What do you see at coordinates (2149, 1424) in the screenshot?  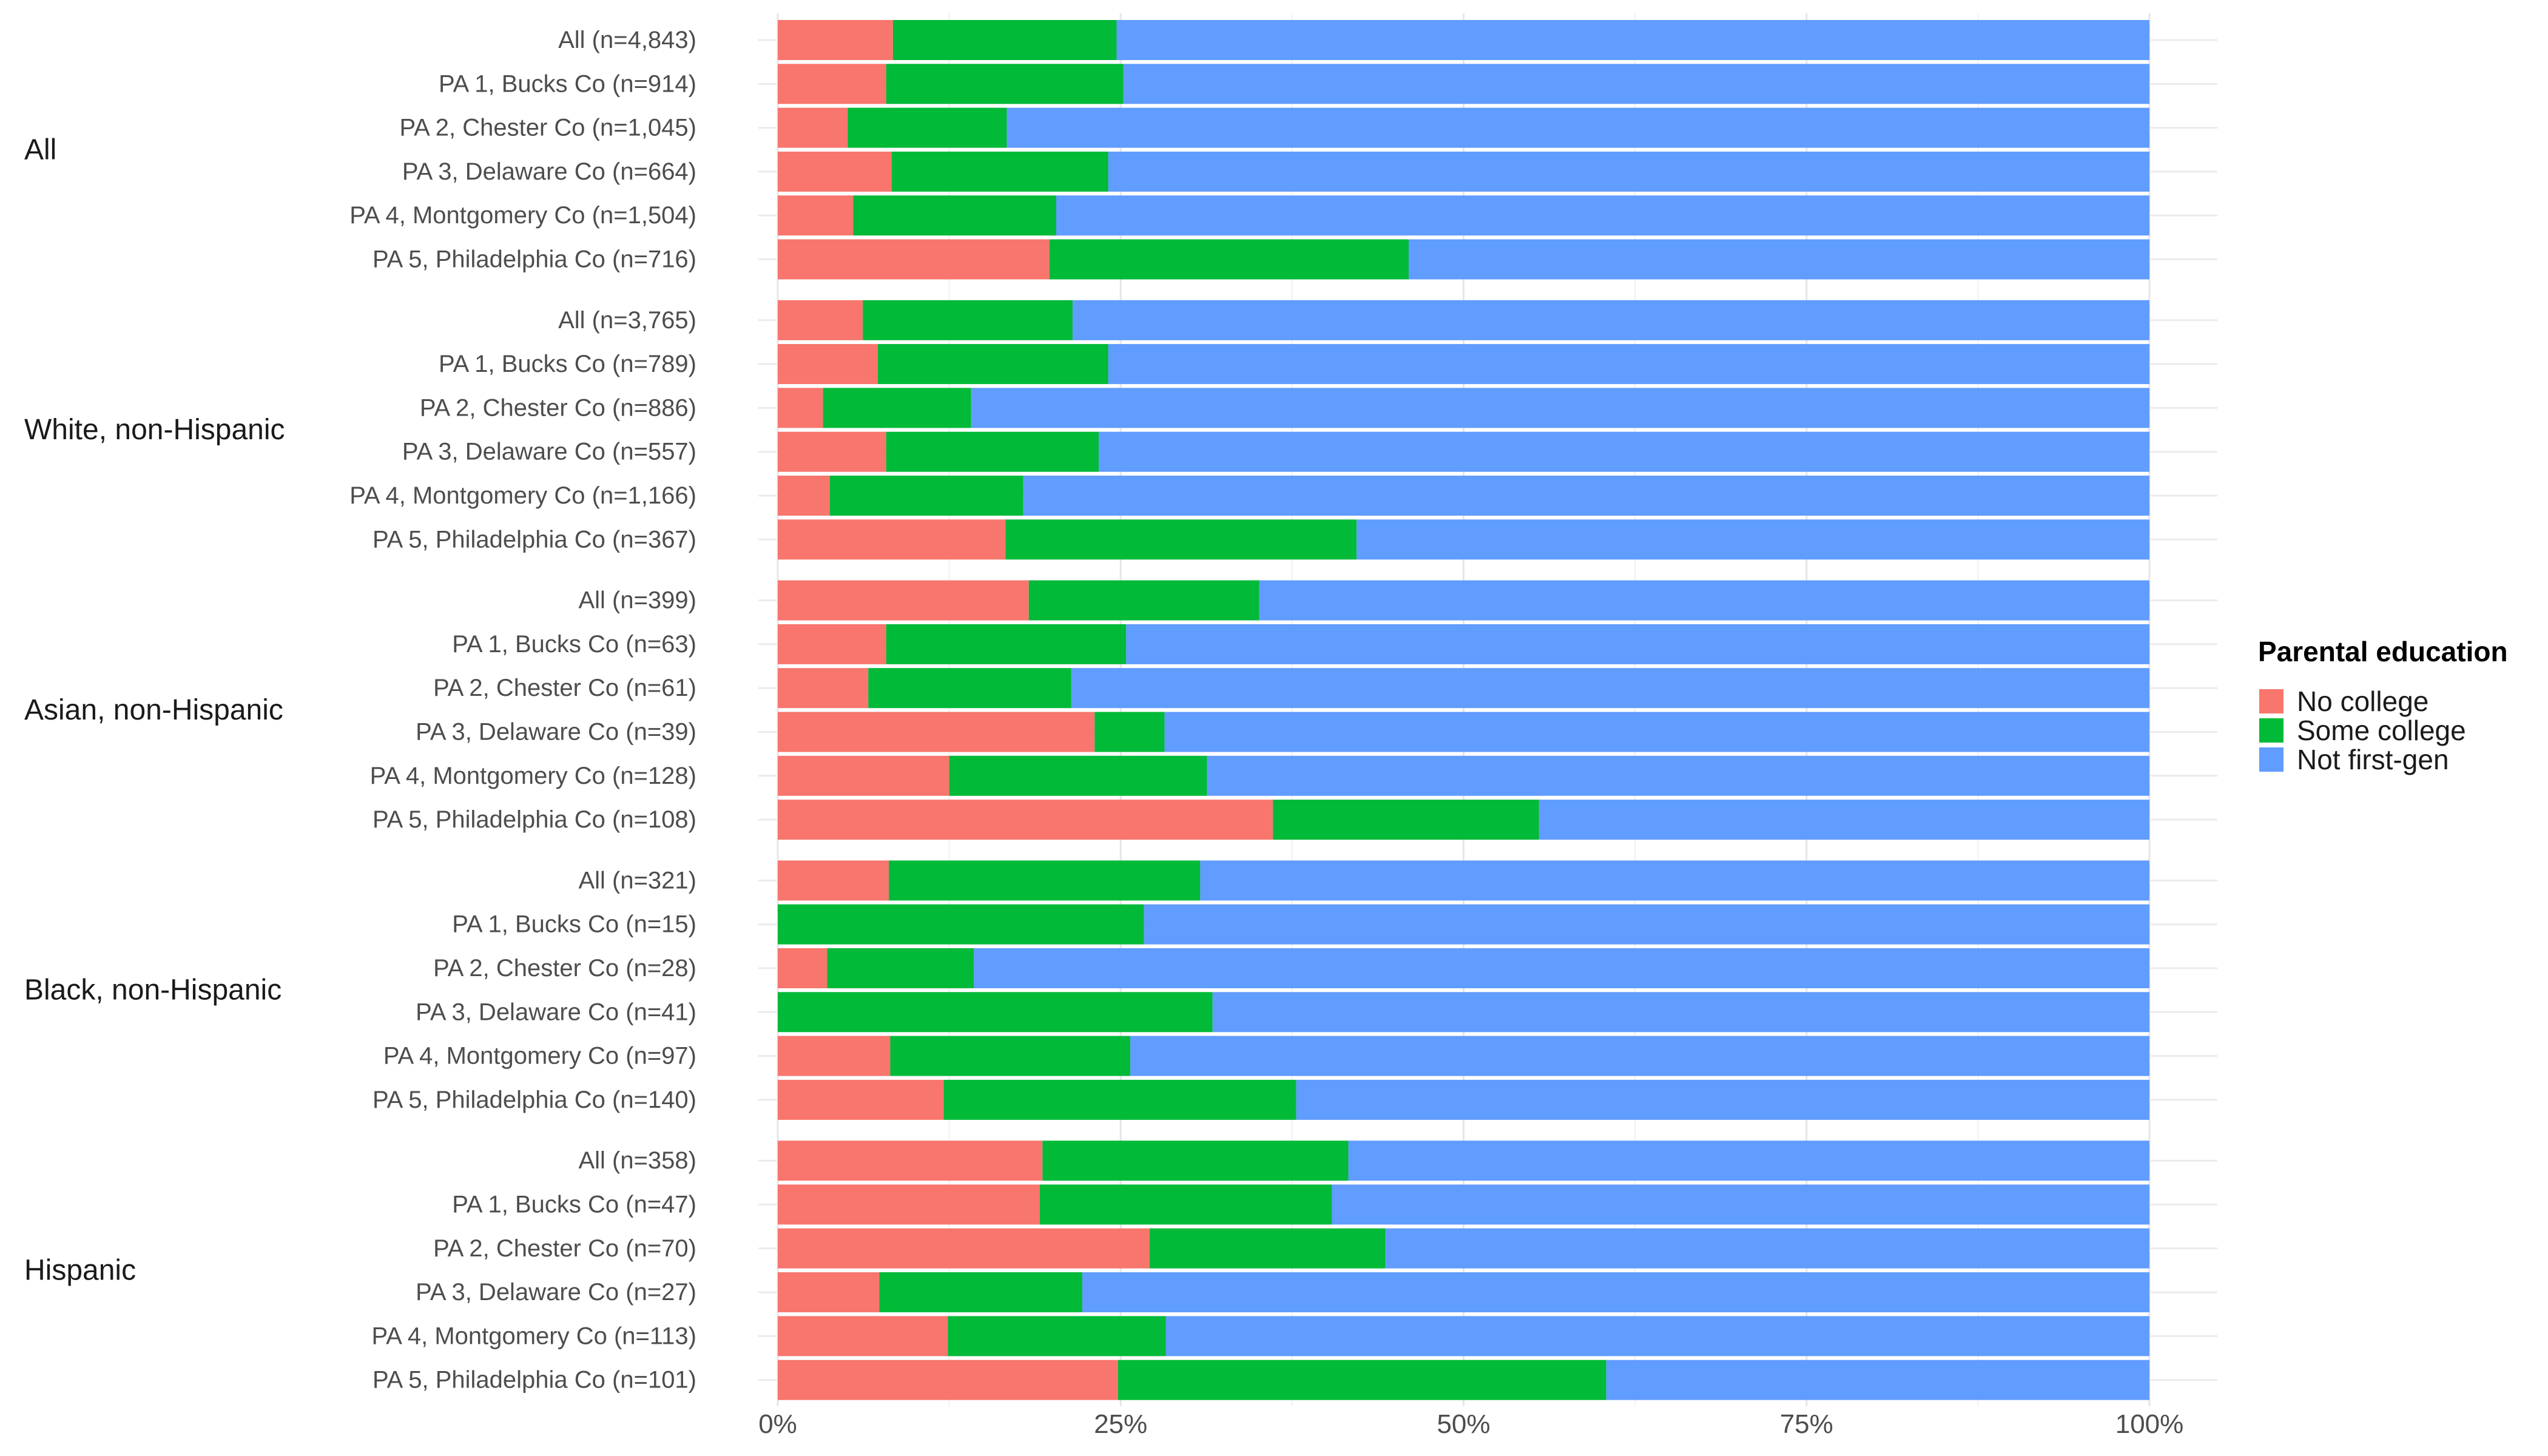 I see `x-tick-label: 100%` at bounding box center [2149, 1424].